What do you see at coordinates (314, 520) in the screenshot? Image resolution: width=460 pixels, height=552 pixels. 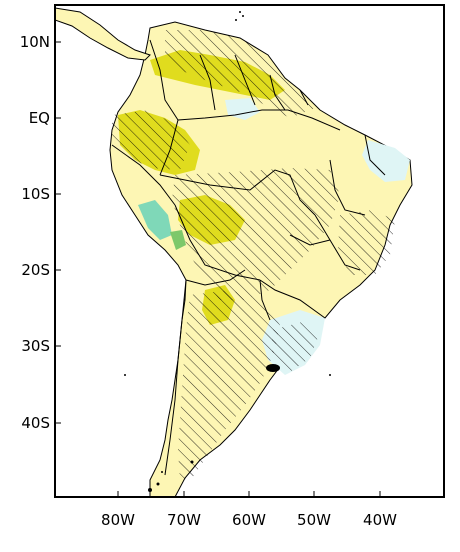 I see `lon-label-50w: 50W` at bounding box center [314, 520].